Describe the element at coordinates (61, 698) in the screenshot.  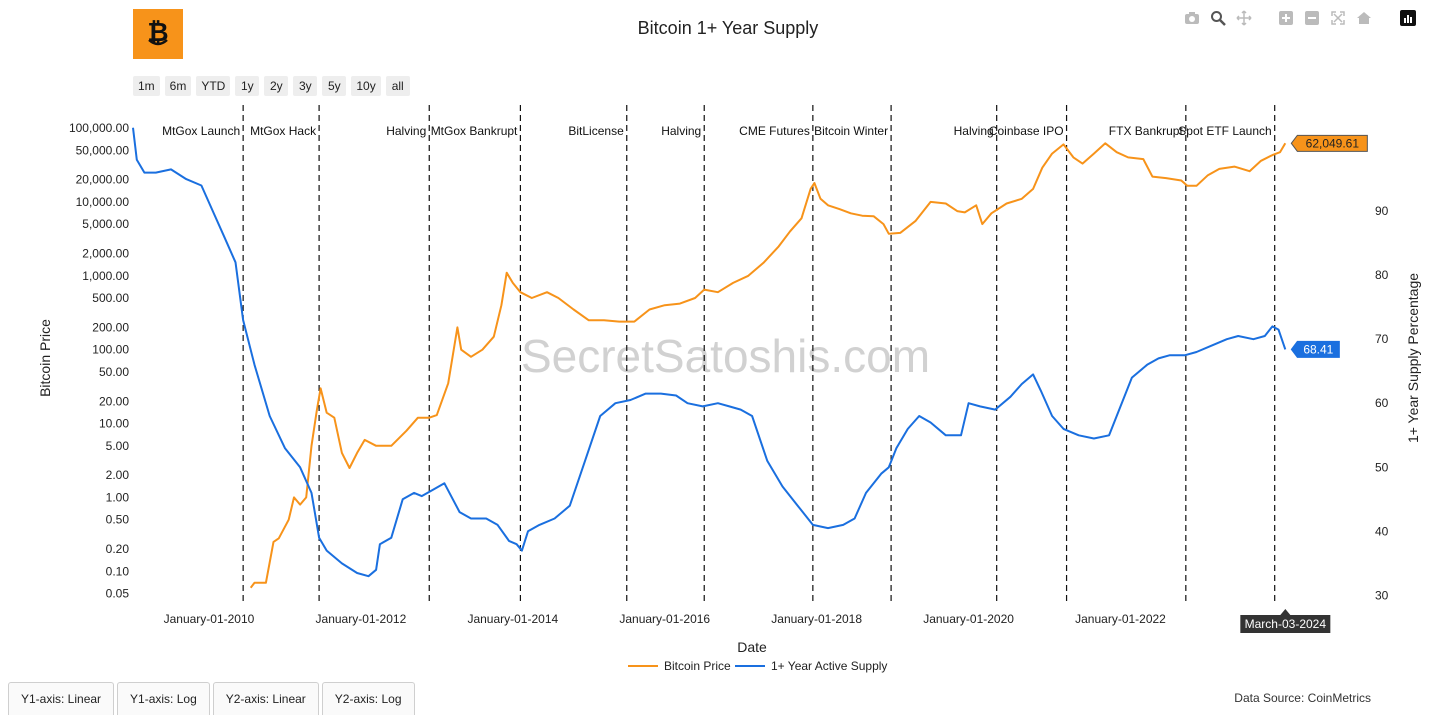
I see `tab-y1-linear: Y1-axis: Linear` at that location.